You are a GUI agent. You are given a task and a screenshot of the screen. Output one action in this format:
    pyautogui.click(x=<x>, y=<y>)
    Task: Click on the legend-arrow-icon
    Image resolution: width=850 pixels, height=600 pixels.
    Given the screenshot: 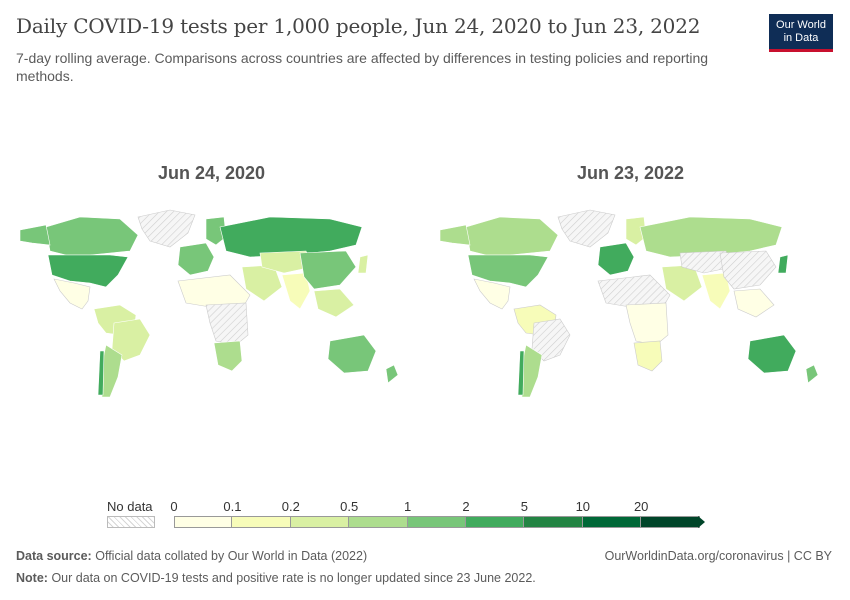 What is the action you would take?
    pyautogui.click(x=701, y=522)
    